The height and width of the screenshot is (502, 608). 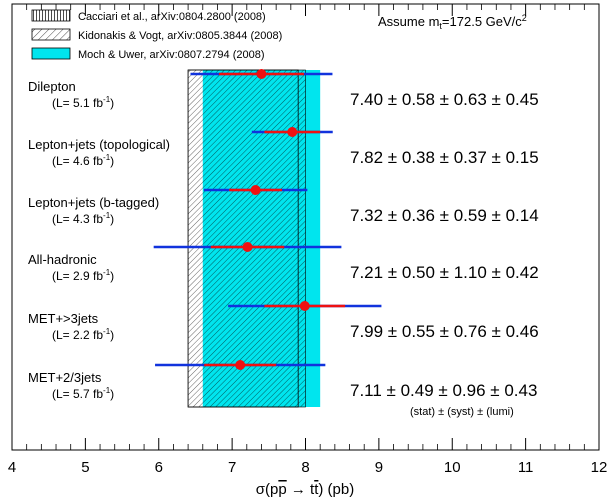 I want to click on legend-label-moch: Moch & Uwer, arXiv:0807.2794 (2008), so click(x=171, y=55).